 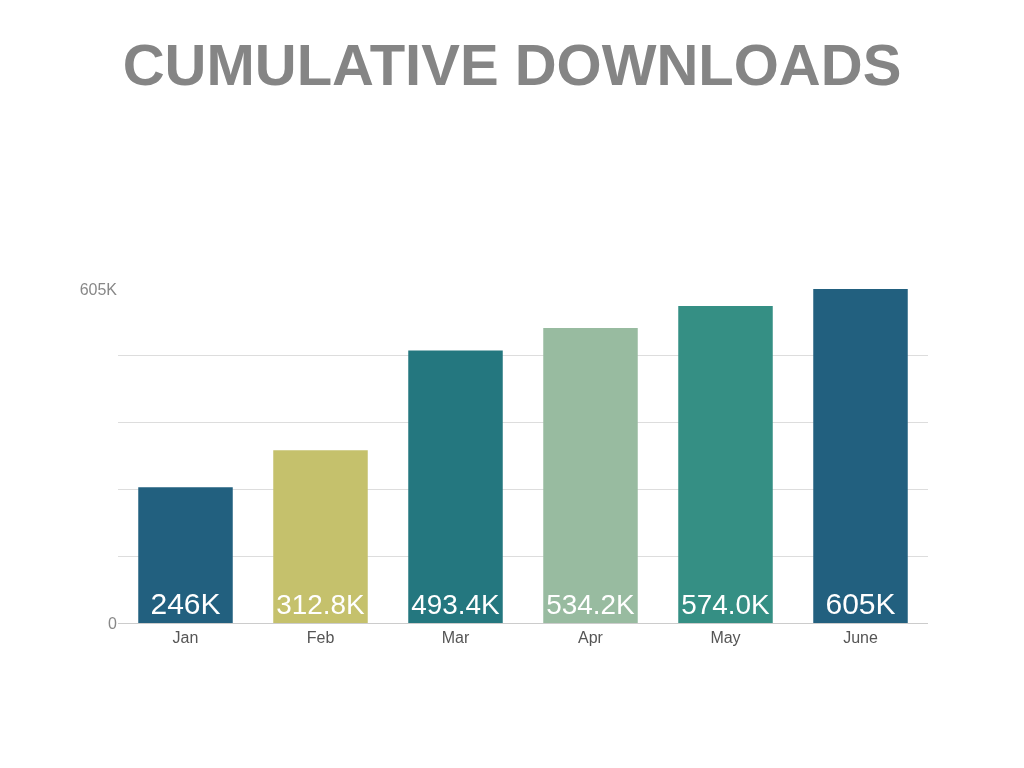 I want to click on data-label: 534.2K, so click(x=591, y=605).